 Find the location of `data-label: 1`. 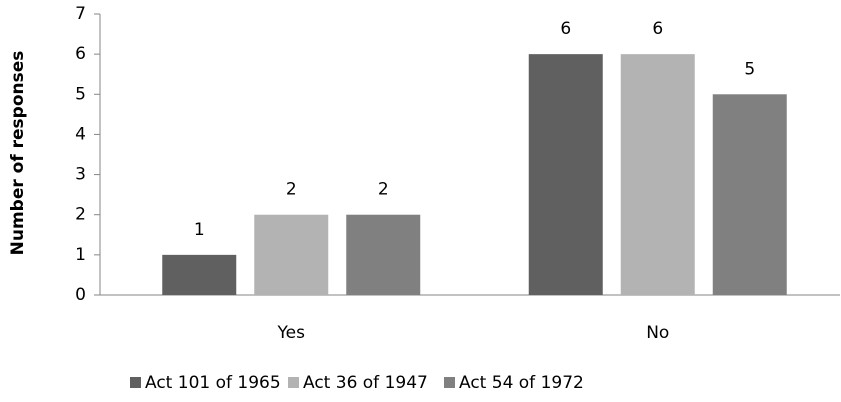

data-label: 1 is located at coordinates (199, 230).